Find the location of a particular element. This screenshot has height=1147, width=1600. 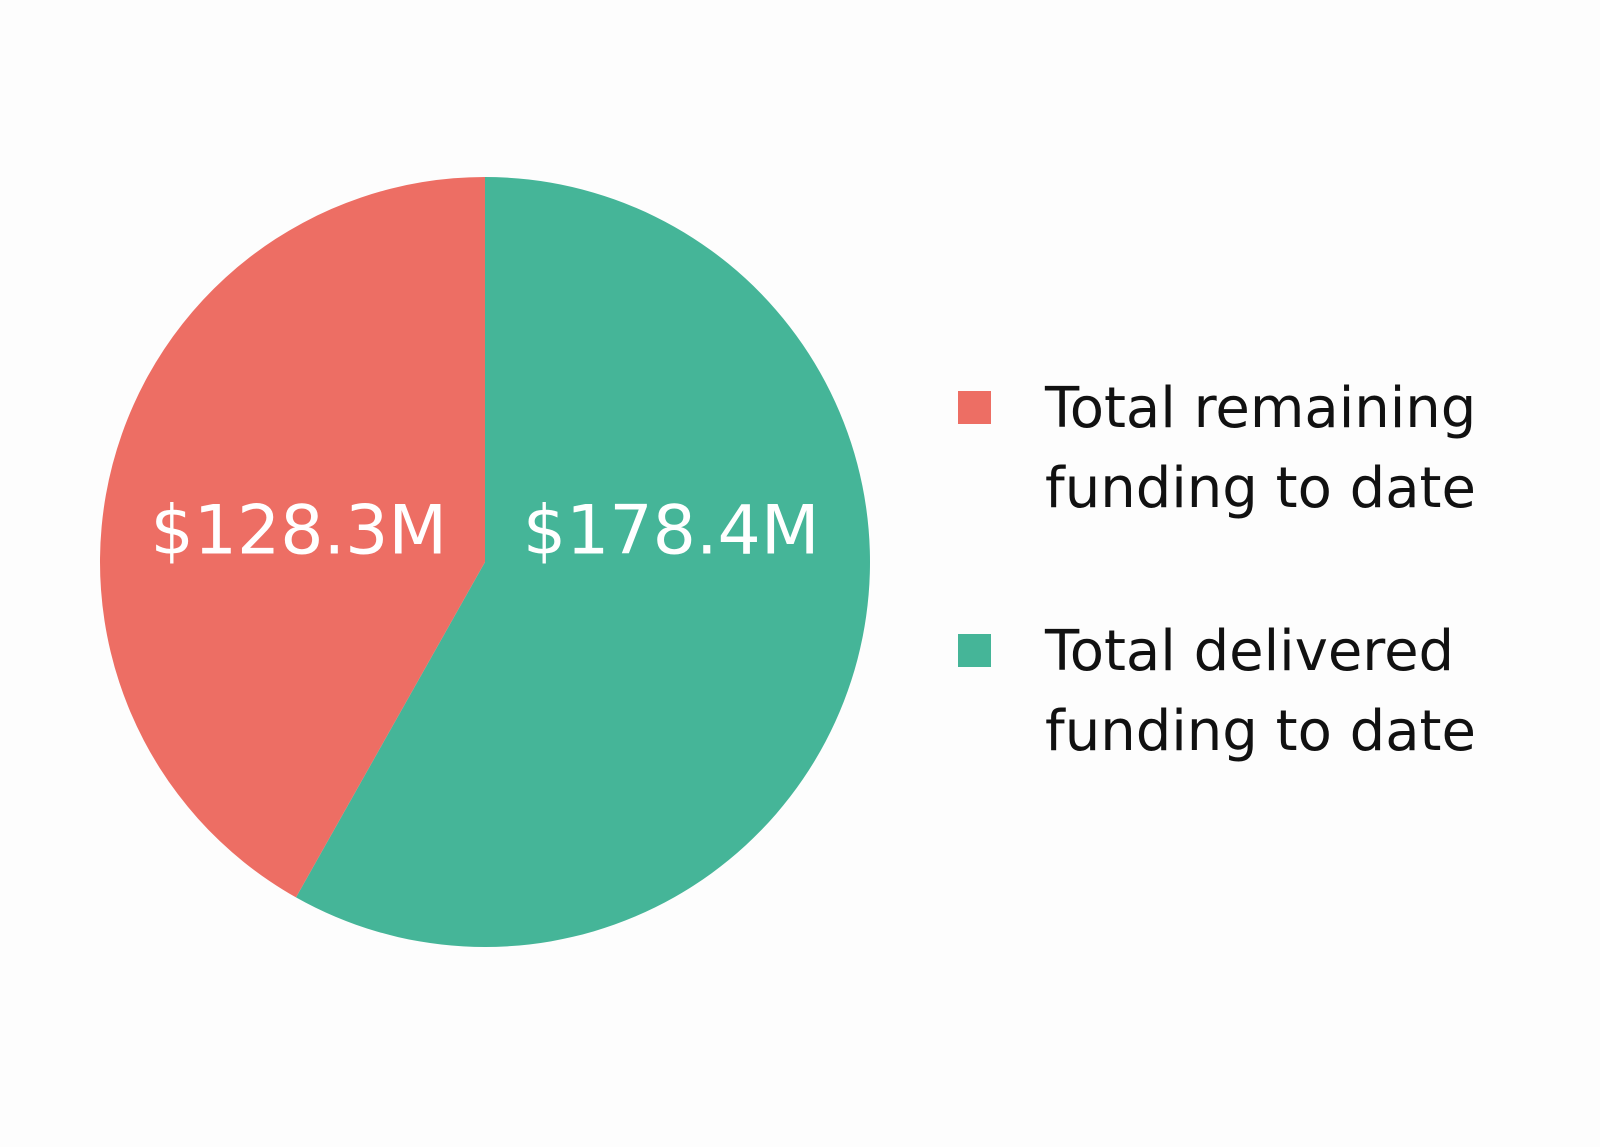

value-label: $128.3M is located at coordinates (298, 531).